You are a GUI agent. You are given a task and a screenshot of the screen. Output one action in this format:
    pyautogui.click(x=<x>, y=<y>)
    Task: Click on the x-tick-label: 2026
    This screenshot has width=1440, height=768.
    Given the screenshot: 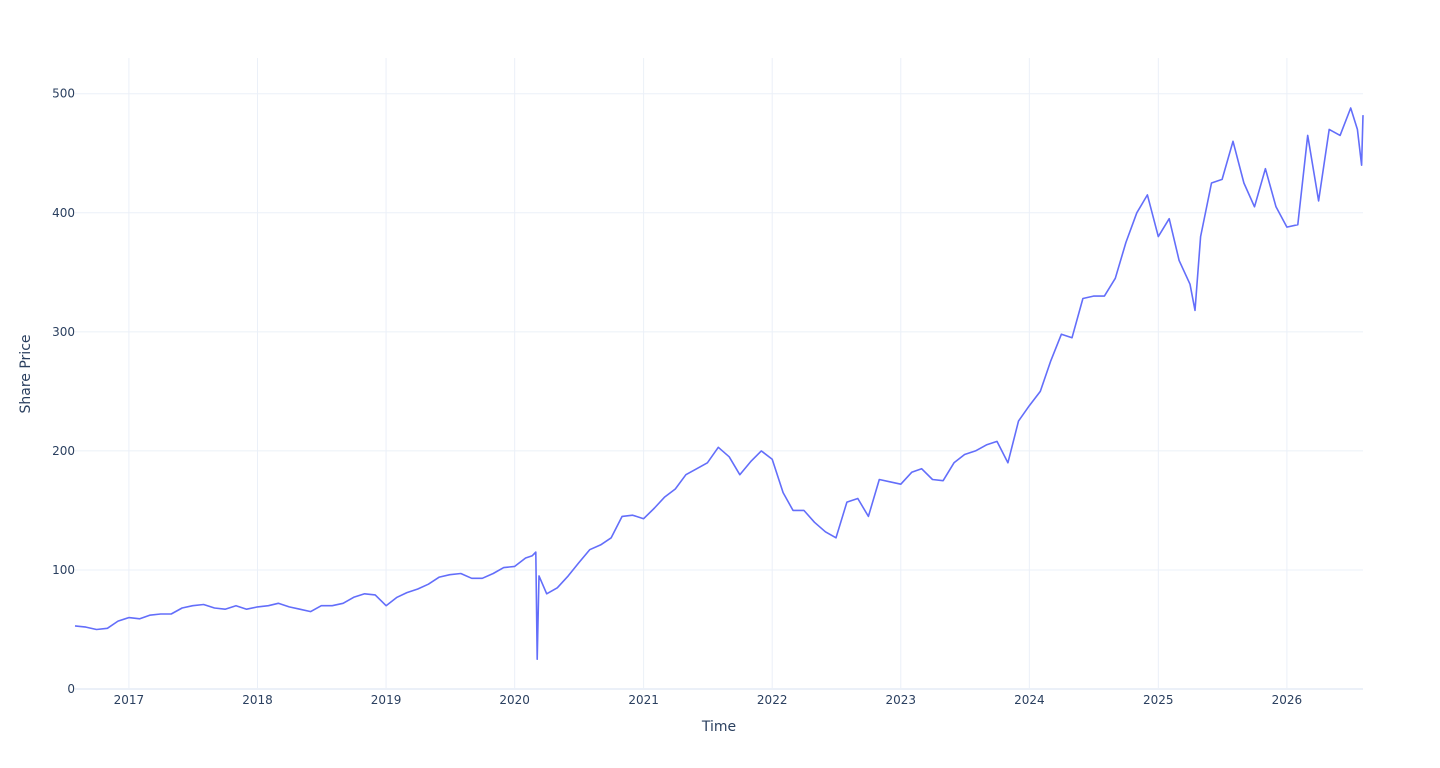 What is the action you would take?
    pyautogui.click(x=1287, y=700)
    